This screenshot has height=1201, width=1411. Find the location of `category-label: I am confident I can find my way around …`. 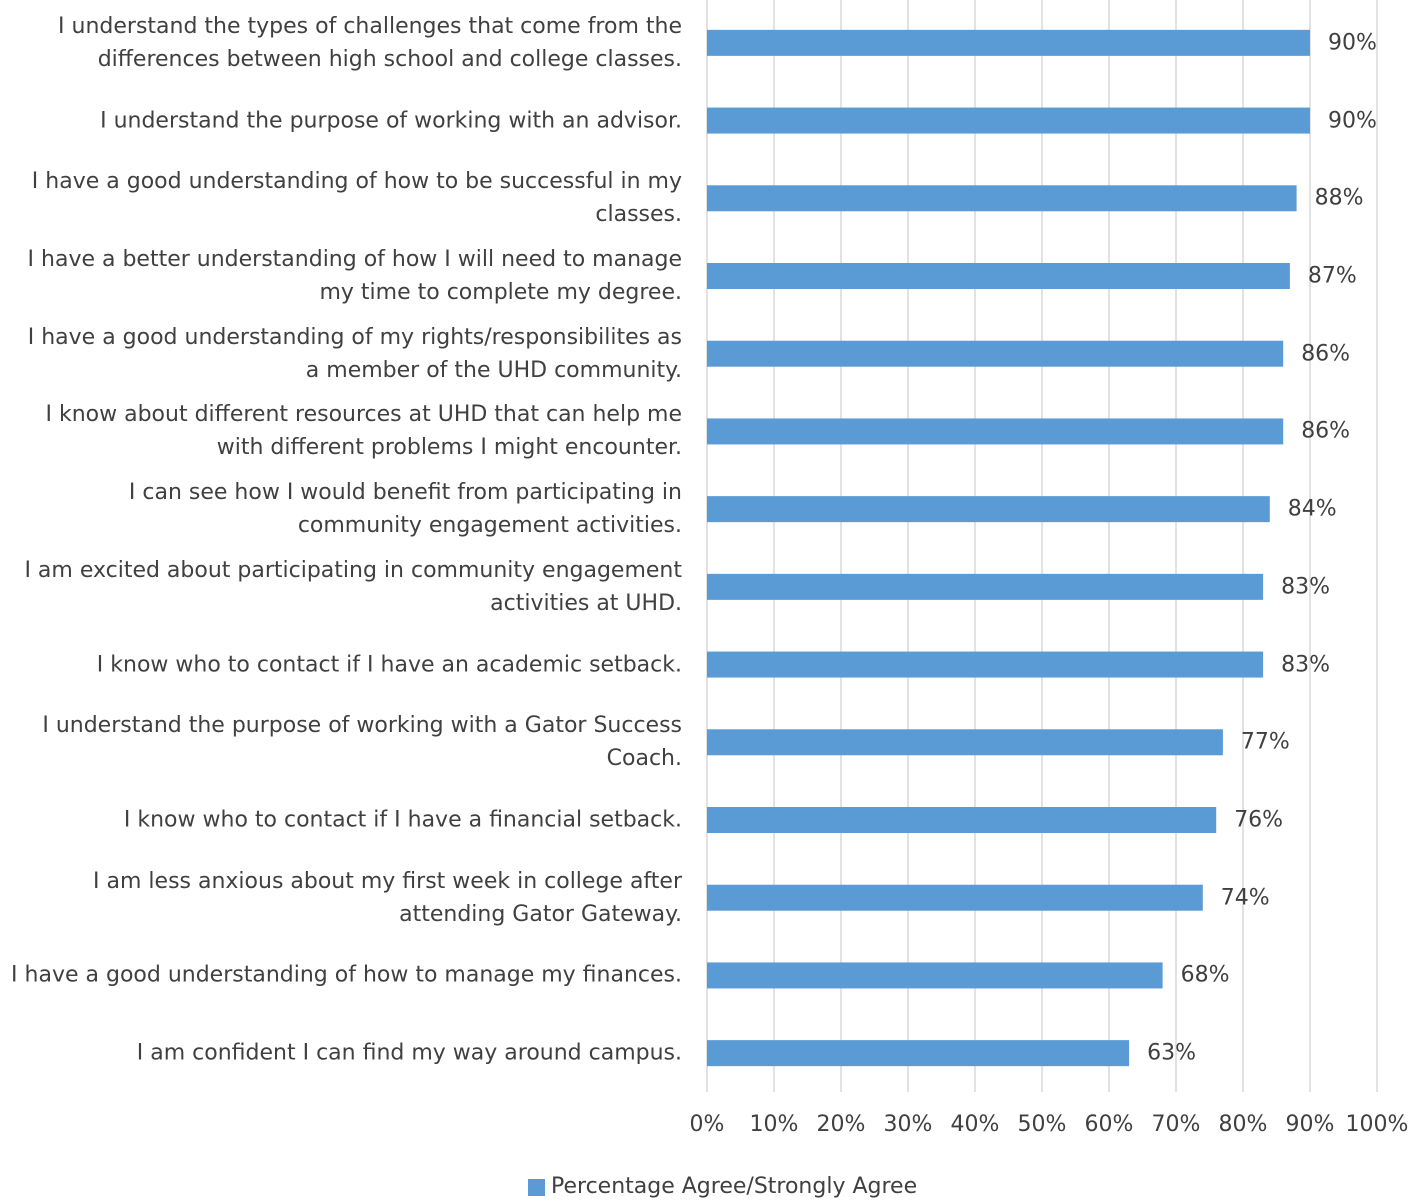

category-label: I am confident I can find my way around … is located at coordinates (409, 1053).